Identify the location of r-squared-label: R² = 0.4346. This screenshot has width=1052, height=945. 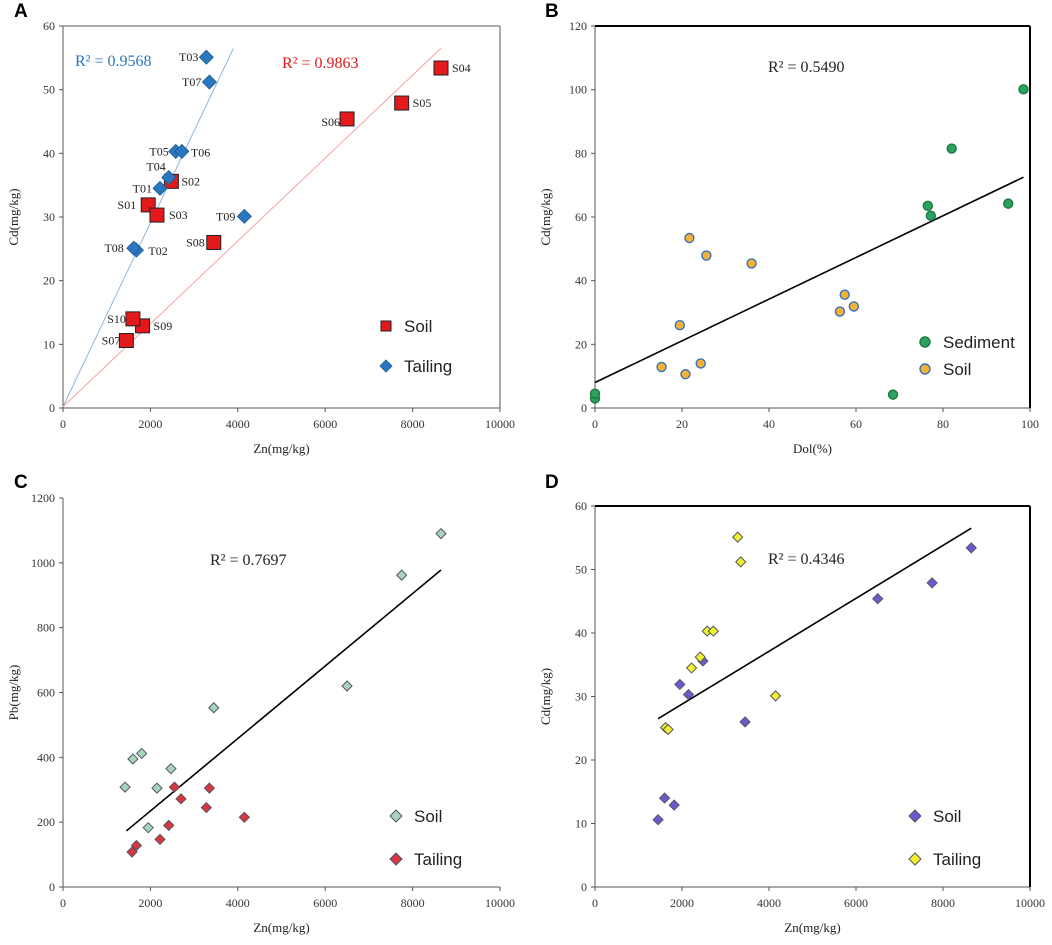
(806, 559).